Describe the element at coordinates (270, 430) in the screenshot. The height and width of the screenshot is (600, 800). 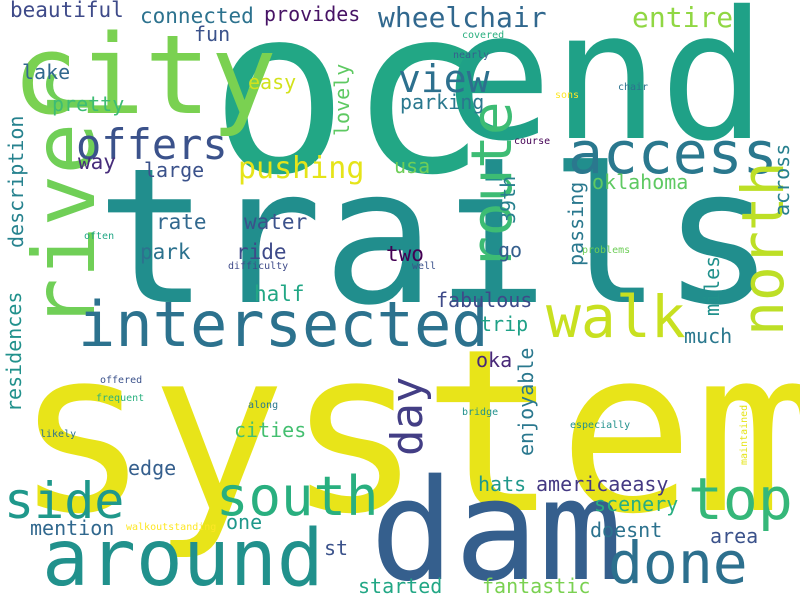
I see `word: cities` at that location.